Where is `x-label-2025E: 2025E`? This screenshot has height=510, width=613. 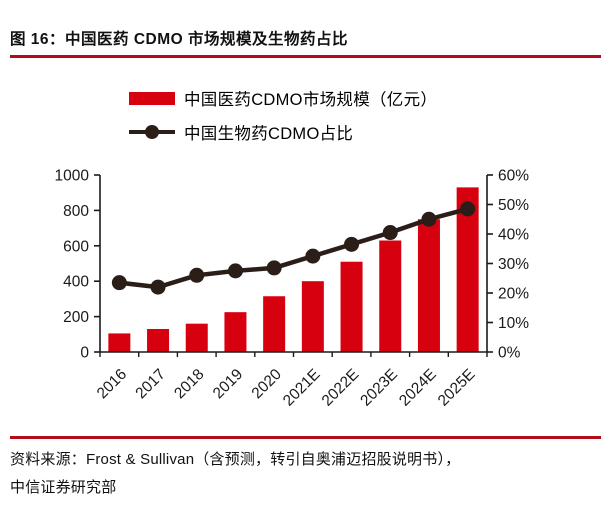
x-label-2025E: 2025E is located at coordinates (457, 388).